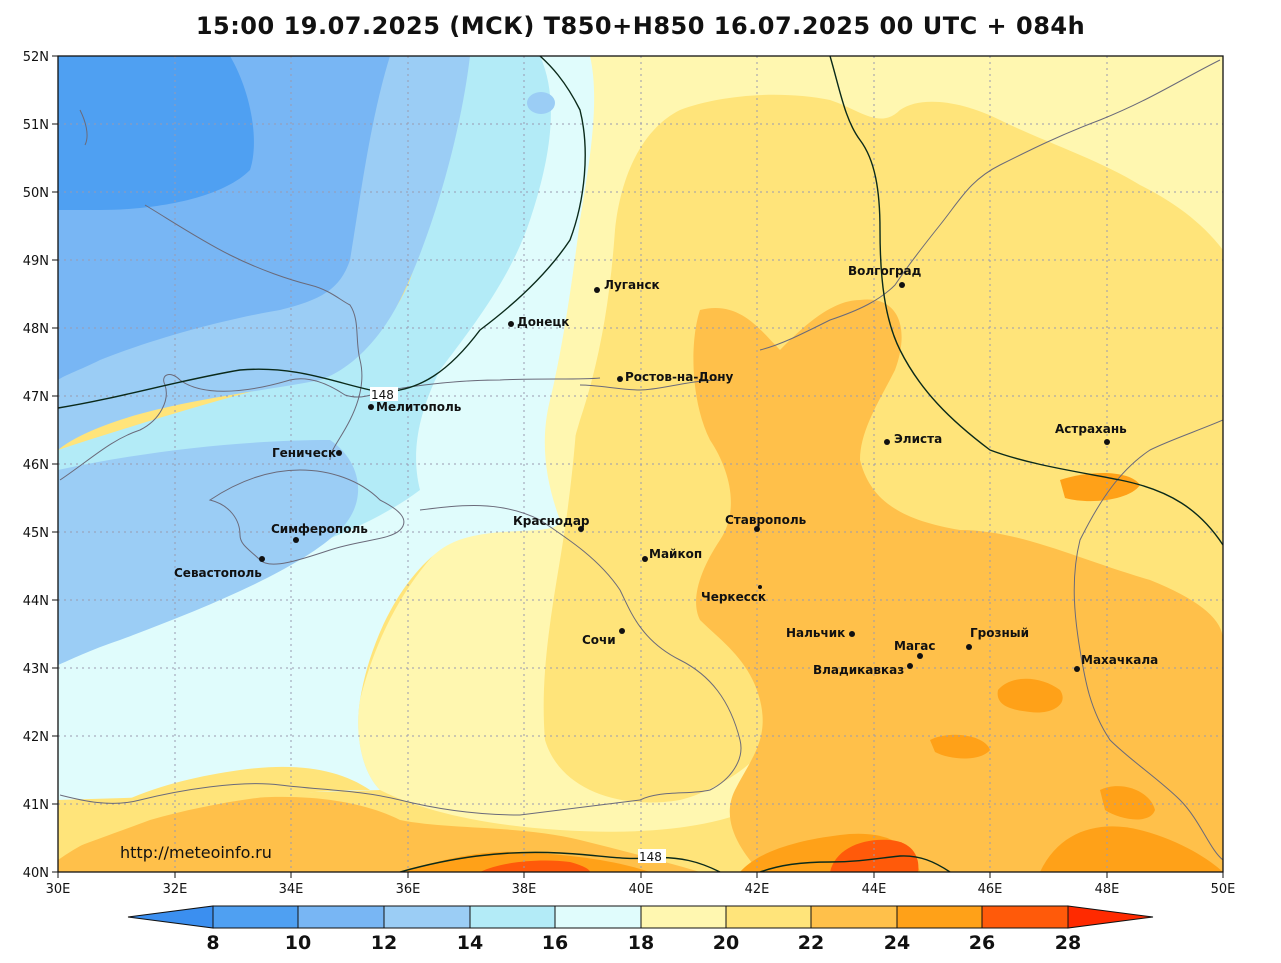 This screenshot has height=963, width=1281. Describe the element at coordinates (408, 889) in the screenshot. I see `svg-text: 36E` at that location.